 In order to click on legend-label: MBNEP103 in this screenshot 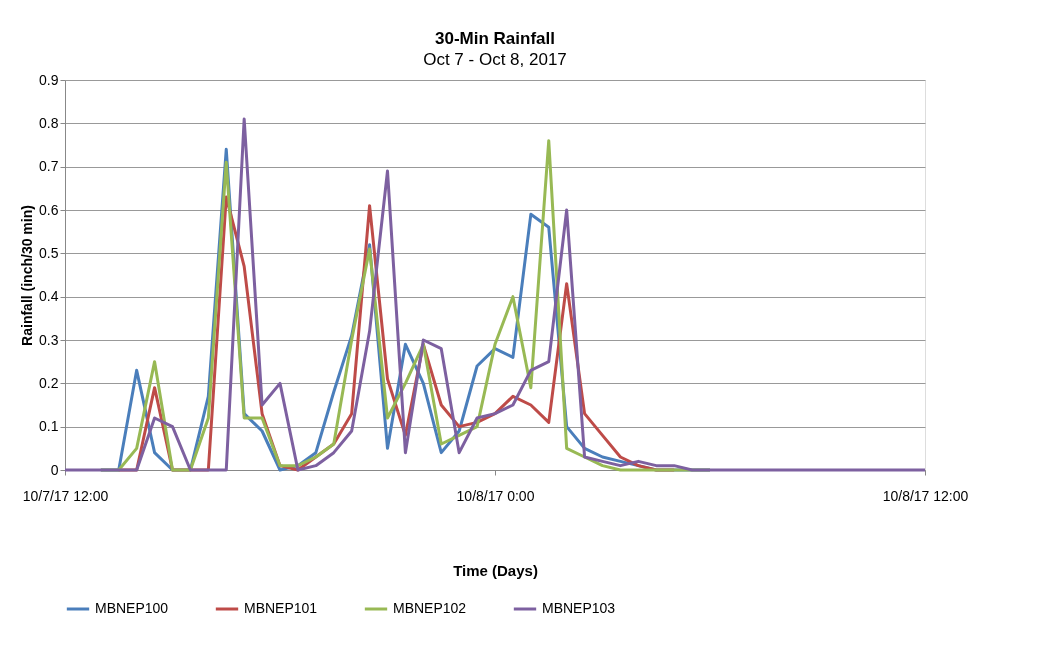, I will do `click(579, 608)`.